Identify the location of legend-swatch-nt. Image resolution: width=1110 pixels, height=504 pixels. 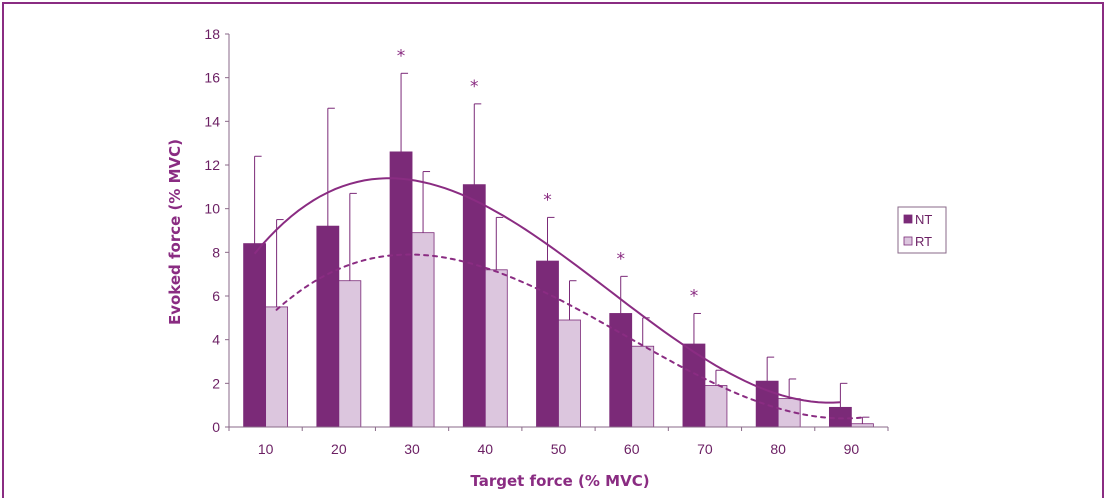
(908, 219).